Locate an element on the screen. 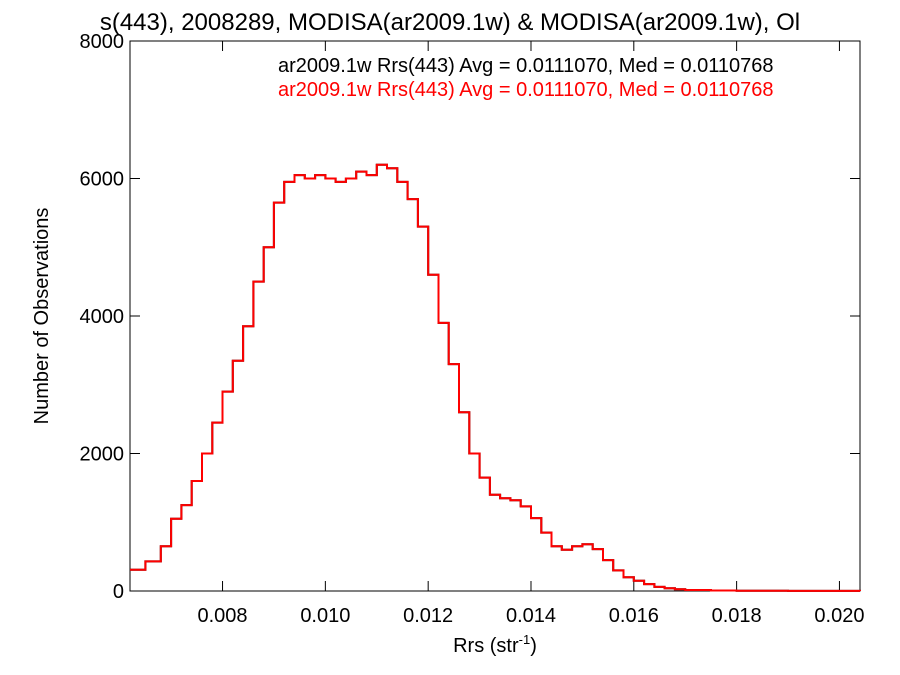 This screenshot has width=900, height=675. x-tick-label: 0.008 is located at coordinates (223, 616).